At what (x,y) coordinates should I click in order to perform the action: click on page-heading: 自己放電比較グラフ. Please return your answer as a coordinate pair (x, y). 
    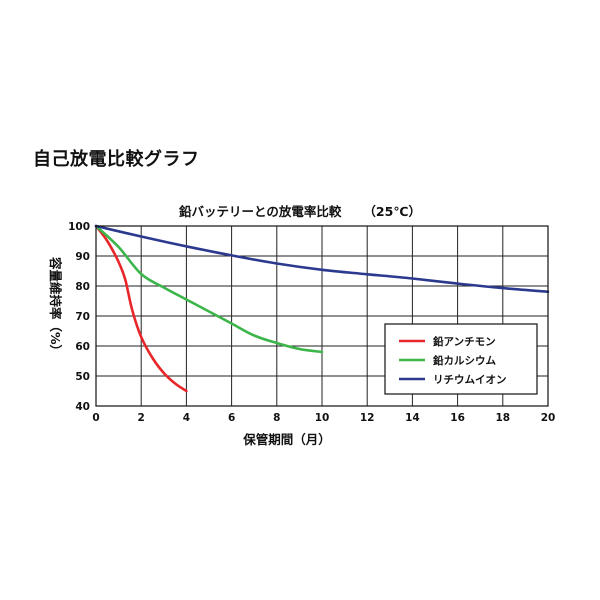
    Looking at the image, I should click on (116, 159).